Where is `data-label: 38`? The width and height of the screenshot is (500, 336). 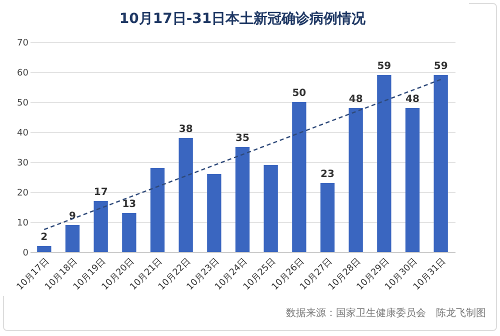
data-label: 38 is located at coordinates (185, 129).